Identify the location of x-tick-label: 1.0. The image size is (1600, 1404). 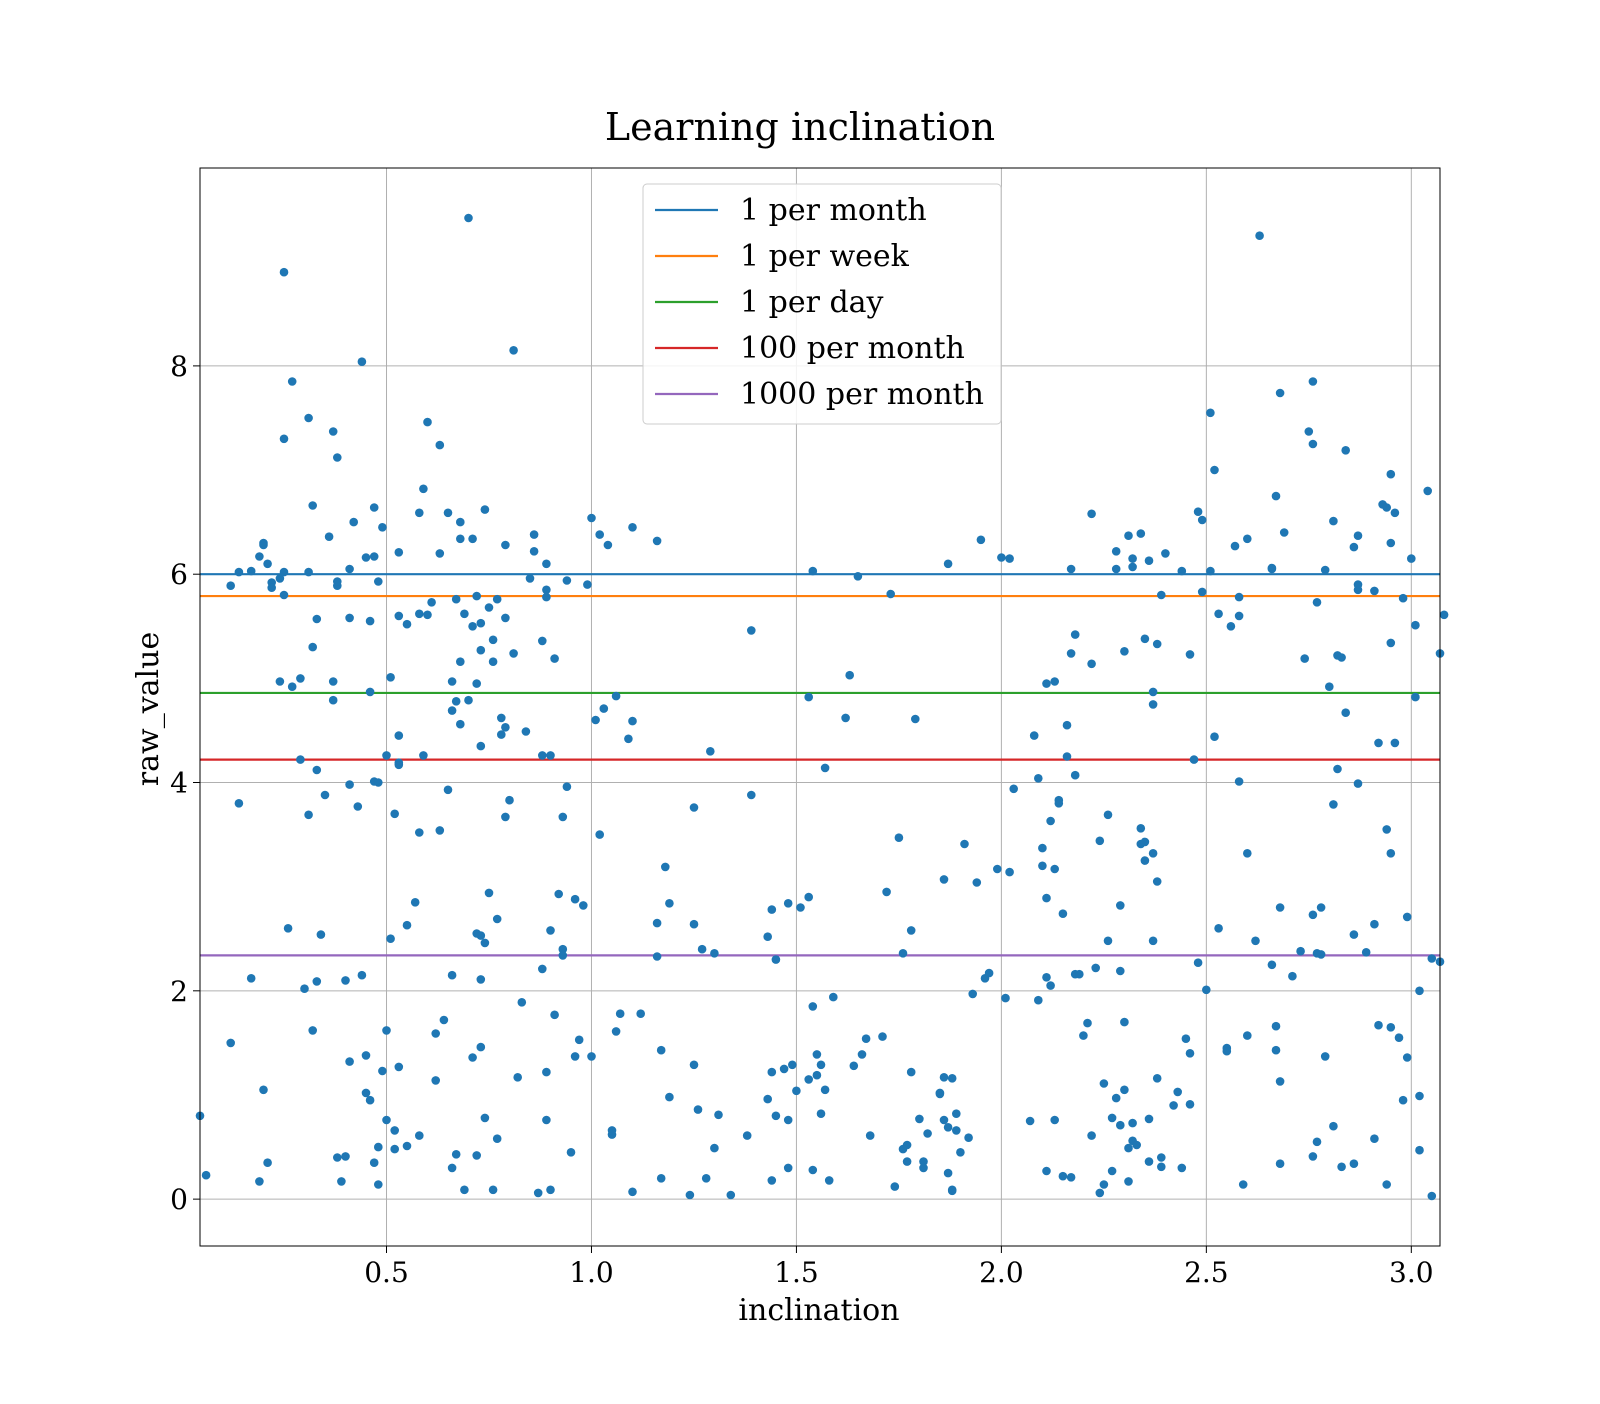
(591, 1272).